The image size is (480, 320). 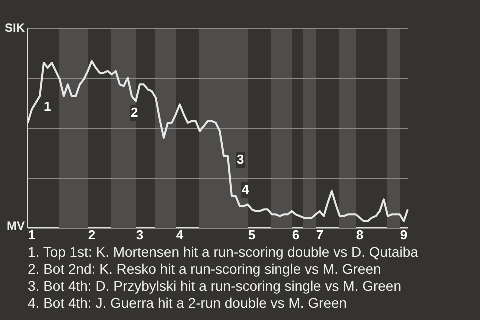 I want to click on x-tick-label: 1, so click(x=32, y=234).